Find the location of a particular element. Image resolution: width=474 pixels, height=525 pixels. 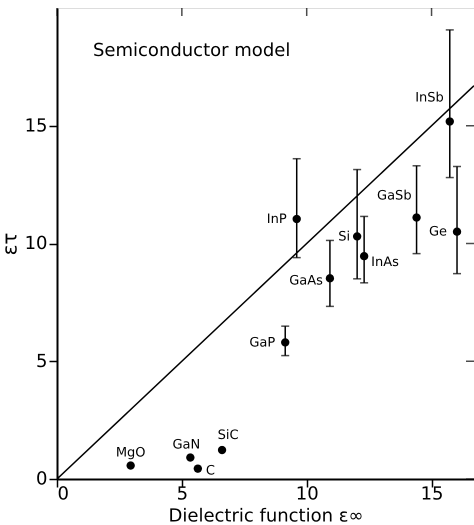

annotation: C is located at coordinates (210, 471).